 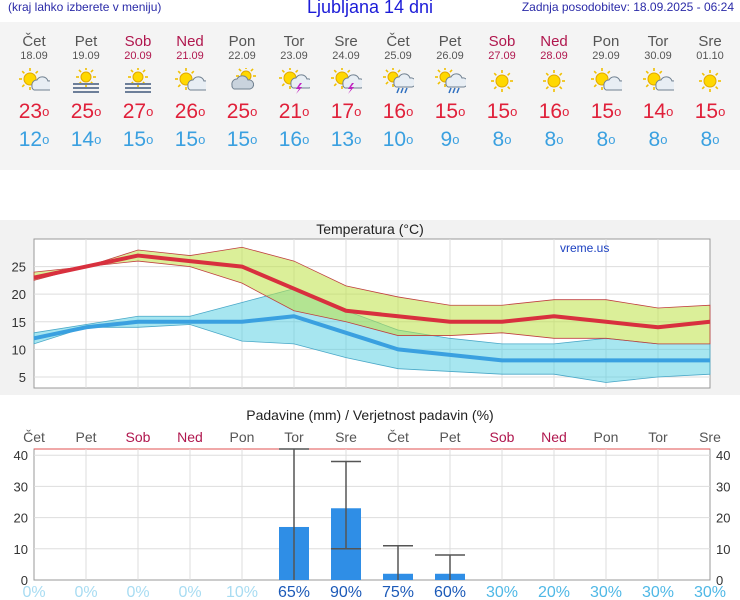 What do you see at coordinates (502, 437) in the screenshot?
I see `day-label: Sob` at bounding box center [502, 437].